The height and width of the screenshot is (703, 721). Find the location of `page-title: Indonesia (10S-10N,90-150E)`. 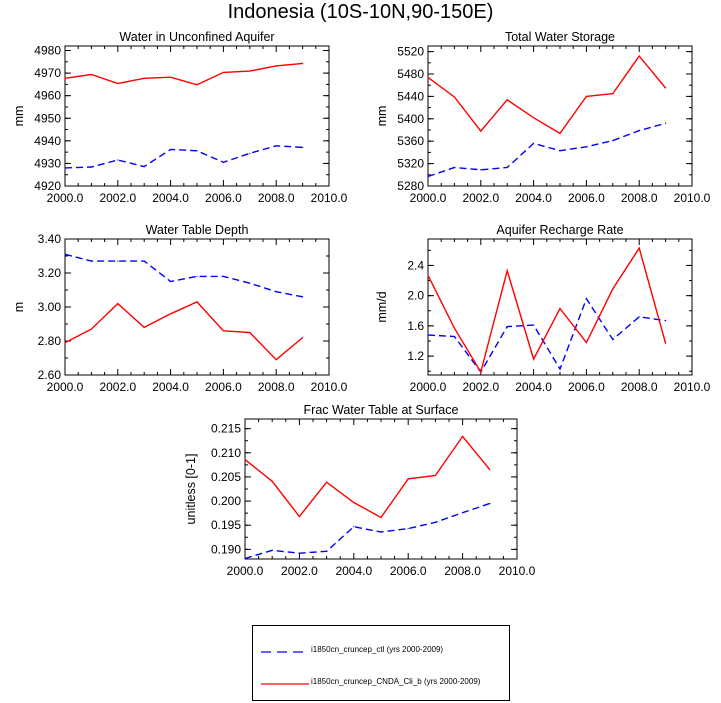

page-title: Indonesia (10S-10N,90-150E) is located at coordinates (360, 12).